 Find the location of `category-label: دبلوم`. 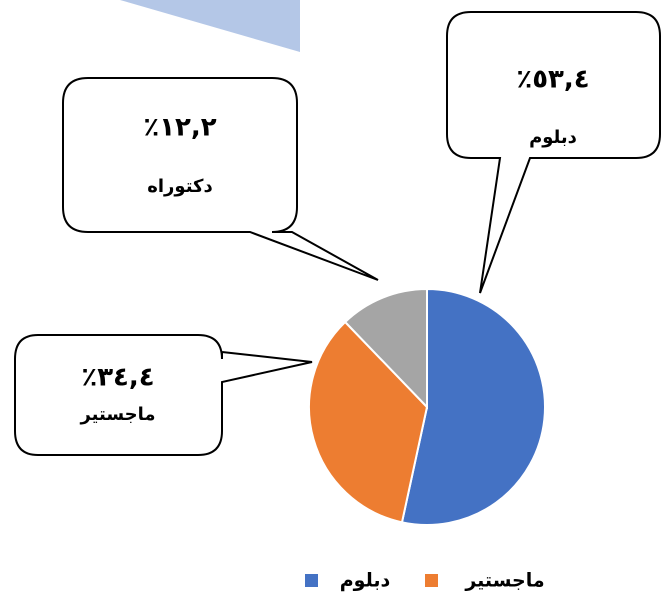

category-label: دبلوم is located at coordinates (553, 137).